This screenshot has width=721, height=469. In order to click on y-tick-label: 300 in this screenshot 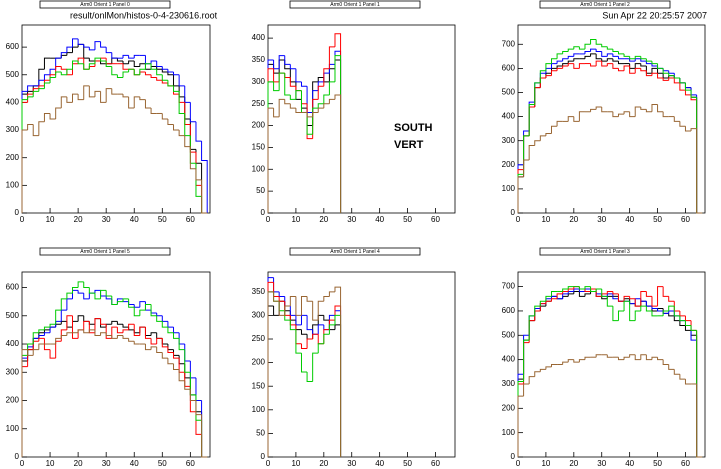, I will do `click(509, 140)`.